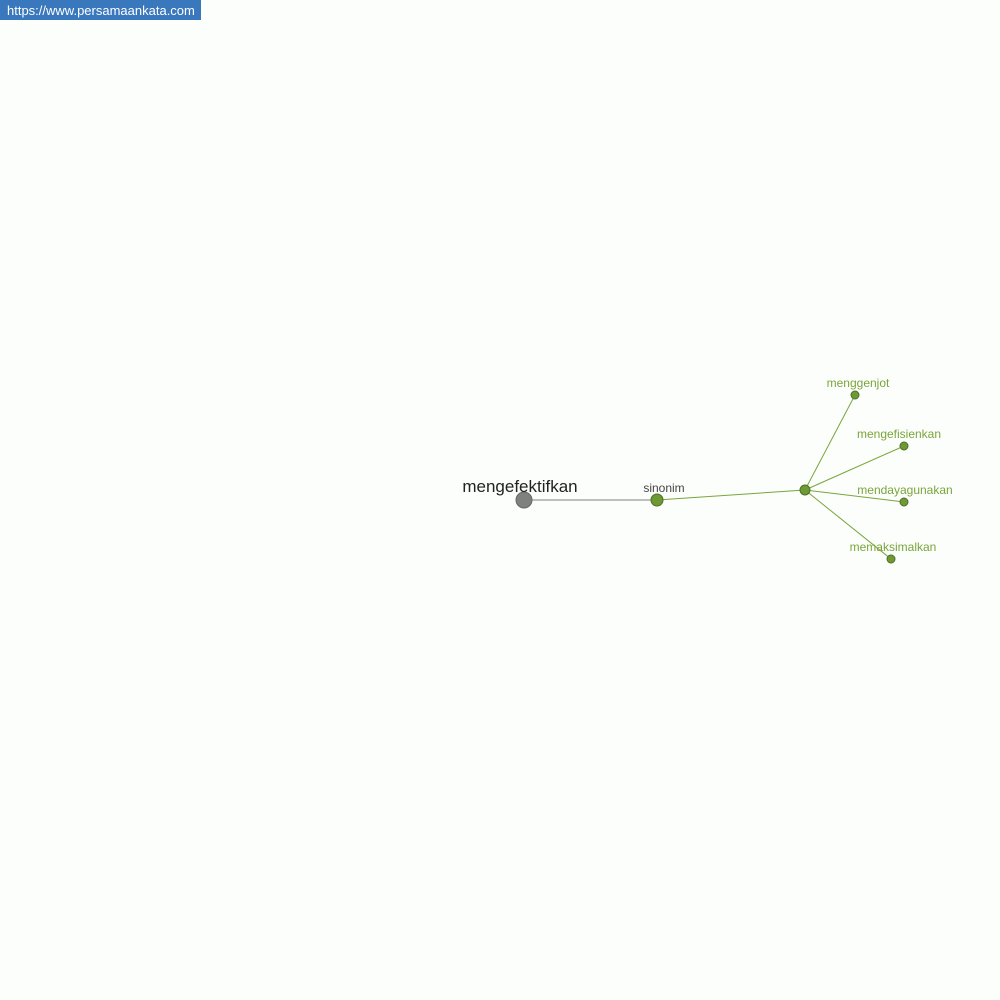 The image size is (1000, 1000). I want to click on word-label: menggenjot, so click(858, 383).